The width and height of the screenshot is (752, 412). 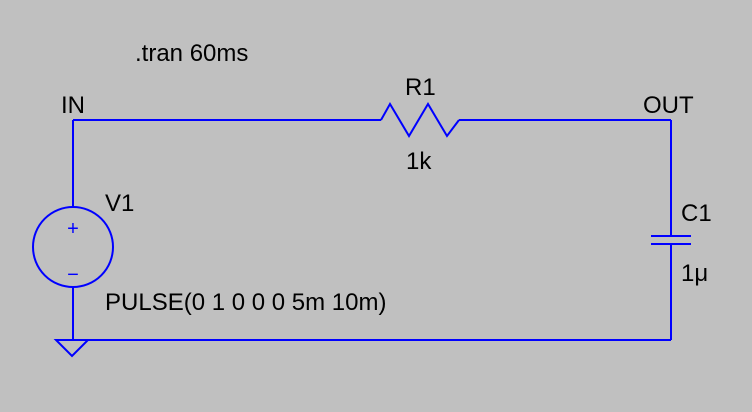 I want to click on source-value: PULSE(0 1 0 0 0 5m 10m), so click(x=246, y=302).